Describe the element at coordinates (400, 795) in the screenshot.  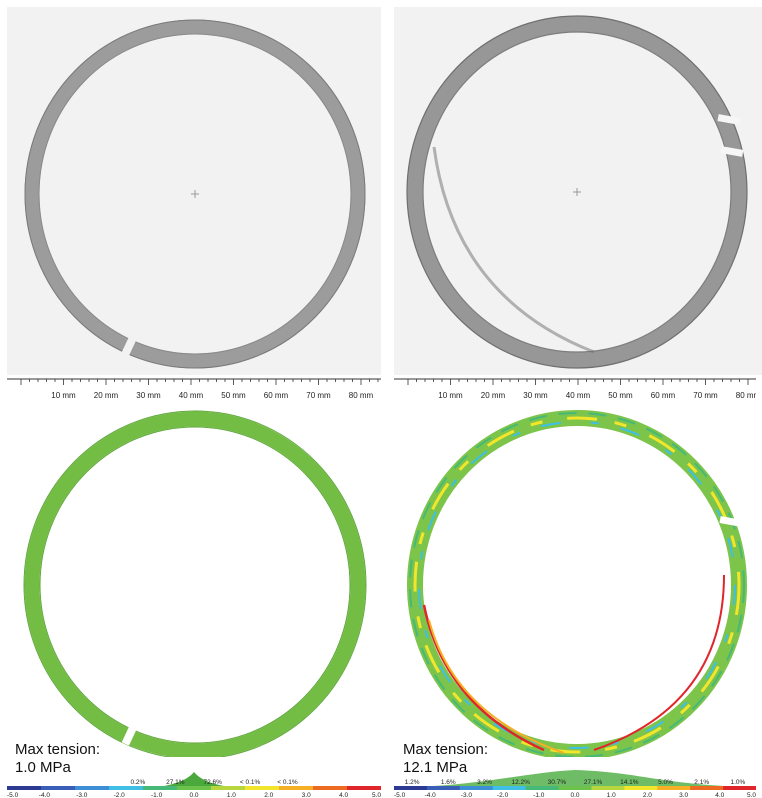
I see `right-colorbar-tick-label: -5.0` at that location.